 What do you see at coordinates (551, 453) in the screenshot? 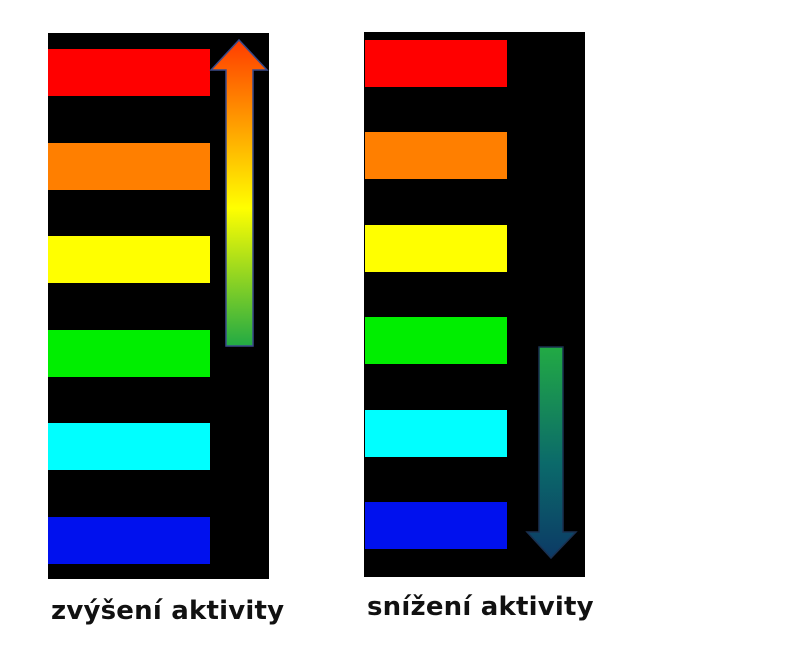
I see `arrow-down-icon` at bounding box center [551, 453].